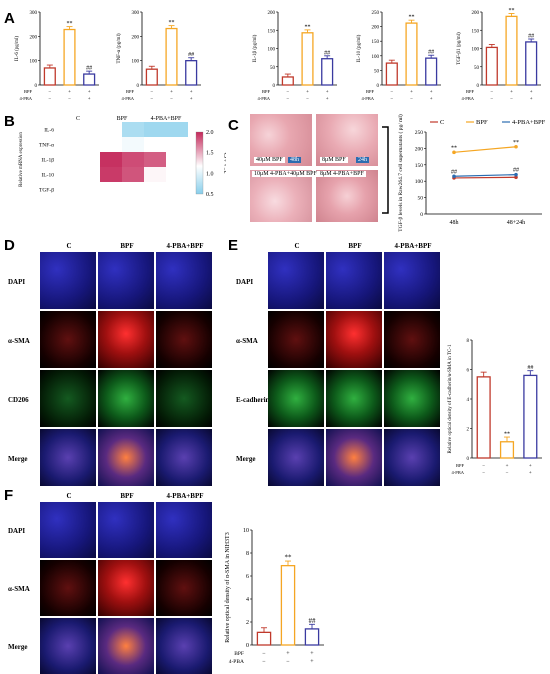 The height and width of the screenshot is (674, 550). I want to click on y-tick-label: 2, so click(247, 623).